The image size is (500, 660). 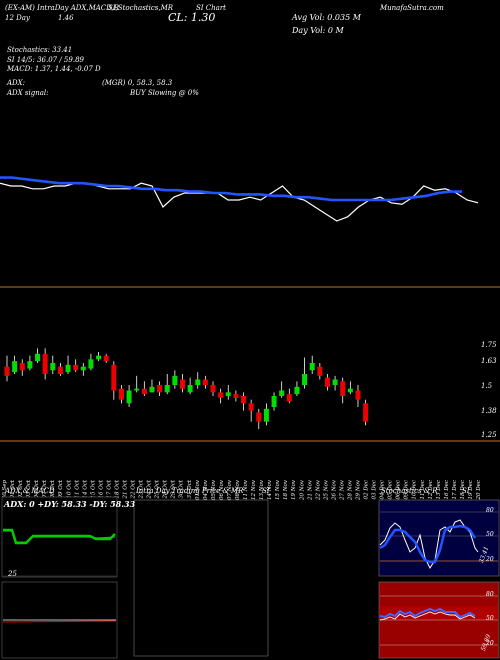 I want to click on date-tick-label: 20 Dec, so click(x=479, y=490).